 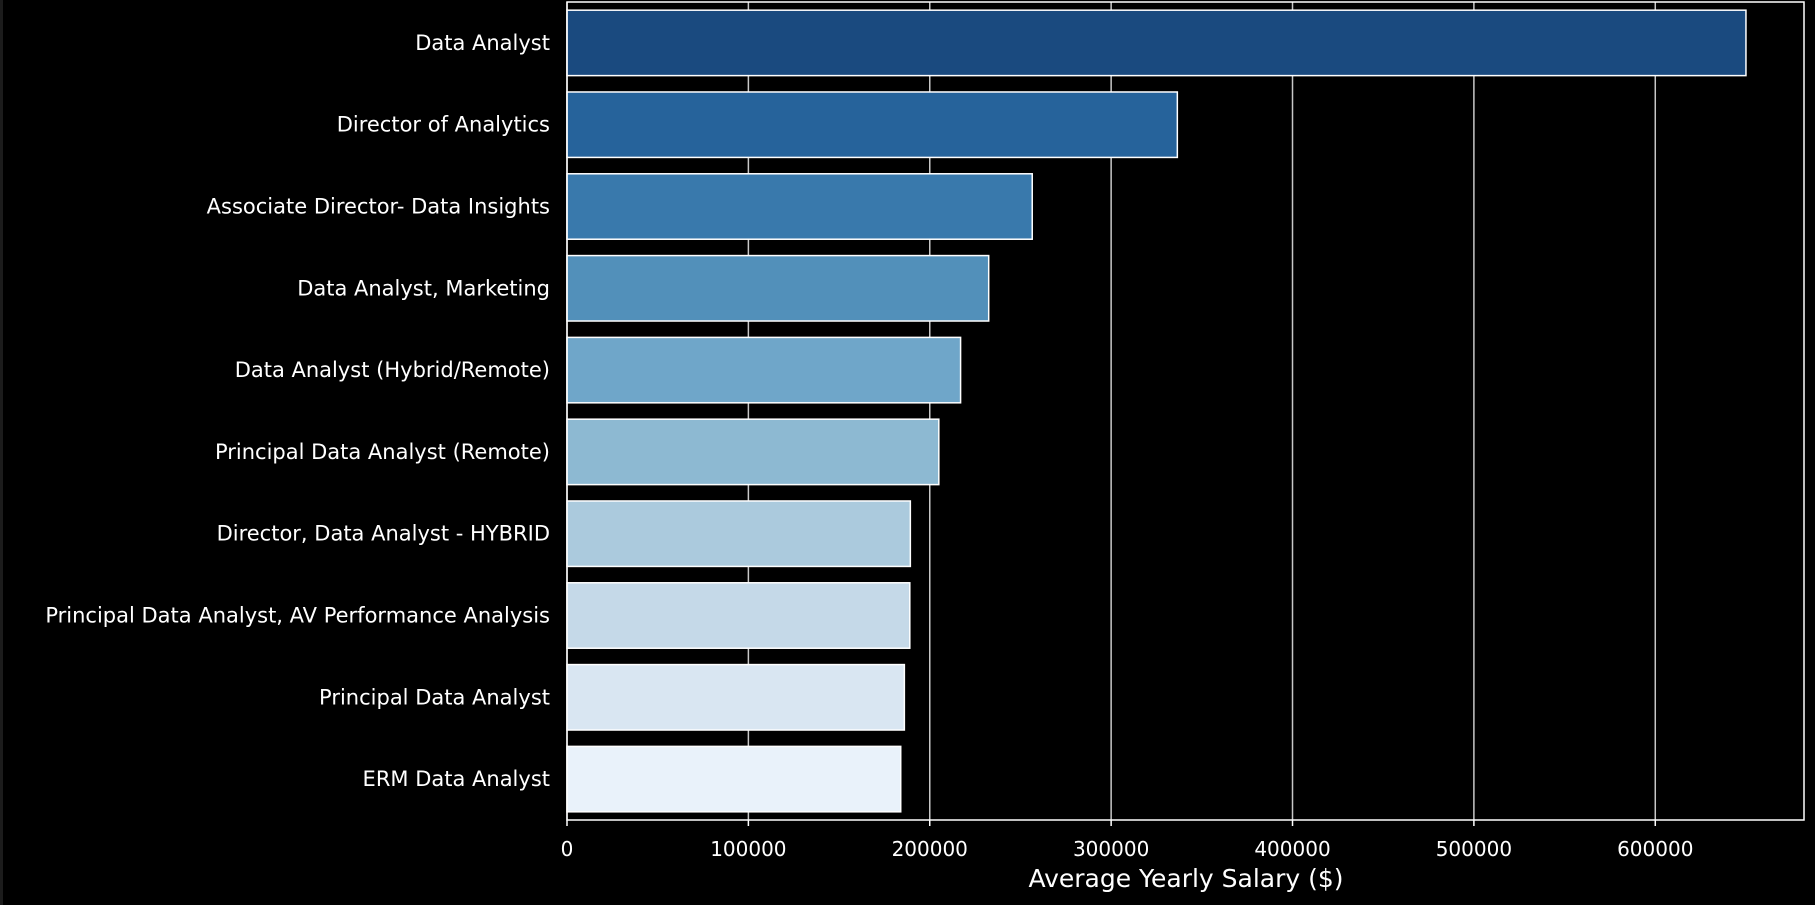 What do you see at coordinates (1474, 849) in the screenshot?
I see `x-tick-label: 500000` at bounding box center [1474, 849].